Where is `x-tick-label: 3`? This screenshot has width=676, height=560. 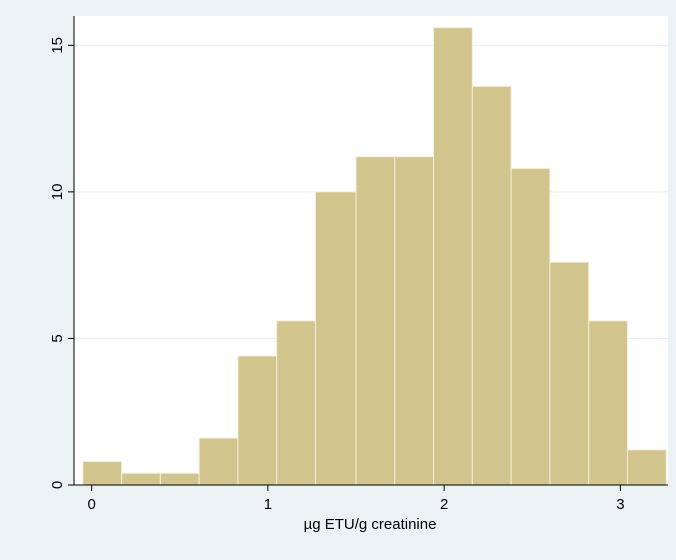 x-tick-label: 3 is located at coordinates (620, 504).